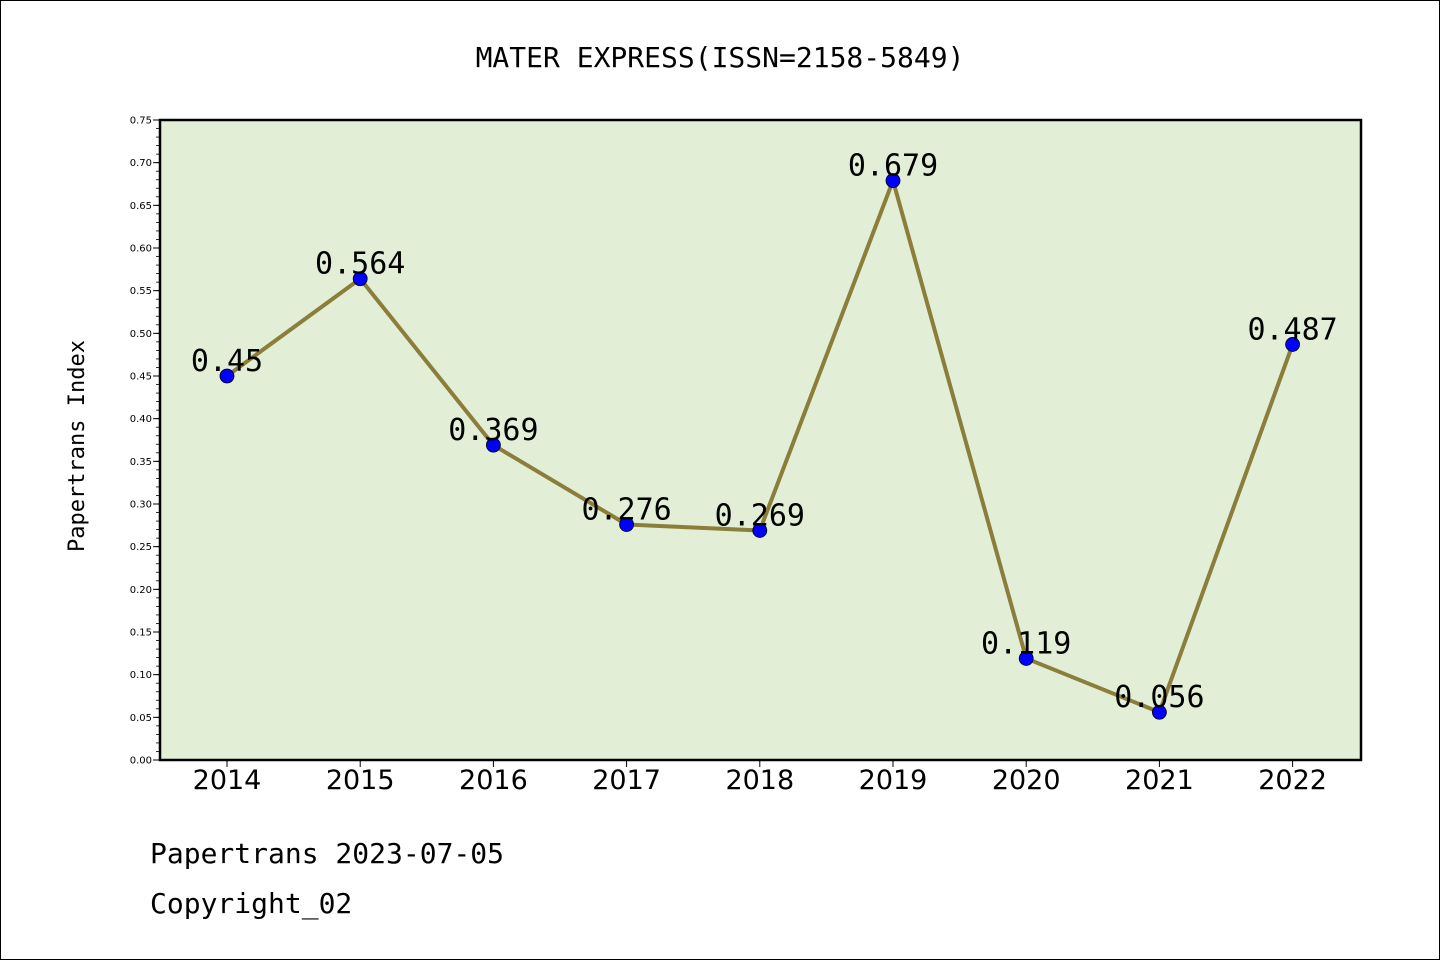 This screenshot has width=1440, height=960. Describe the element at coordinates (1159, 697) in the screenshot. I see `data-label: 0.056` at that location.